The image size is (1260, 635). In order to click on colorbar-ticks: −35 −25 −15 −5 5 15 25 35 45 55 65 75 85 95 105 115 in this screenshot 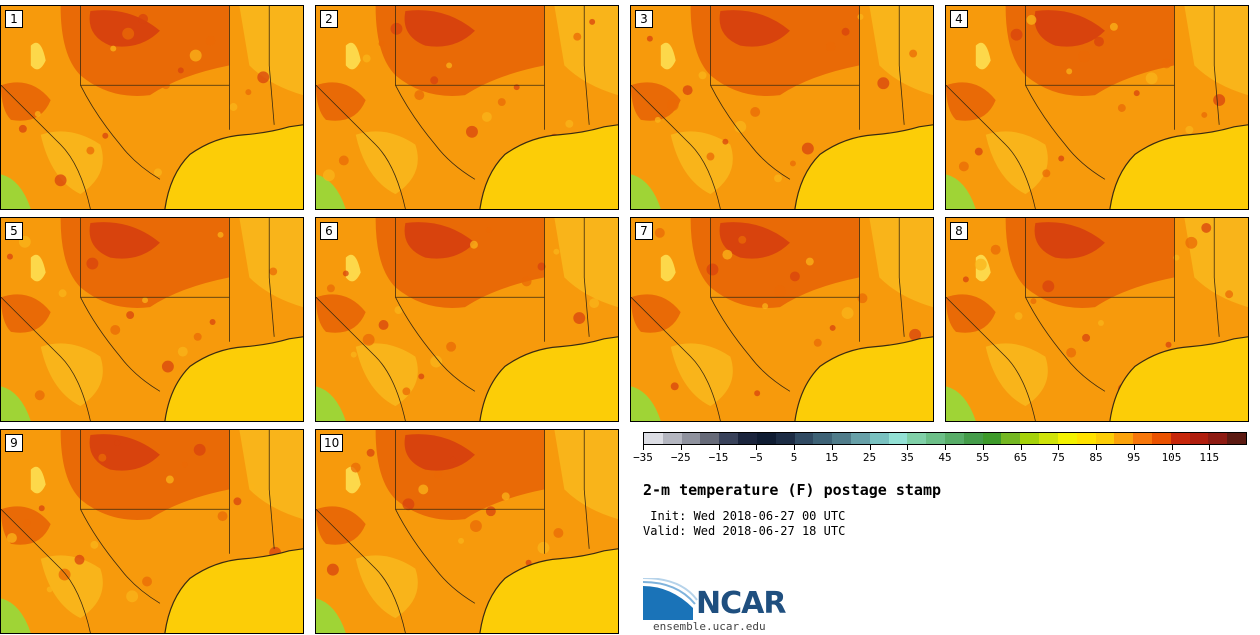, I will do `click(940, 457)`.